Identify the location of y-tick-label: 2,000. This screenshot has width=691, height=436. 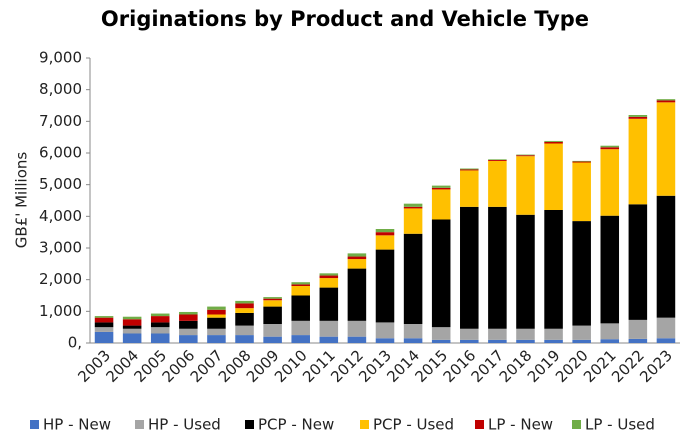
(60, 279).